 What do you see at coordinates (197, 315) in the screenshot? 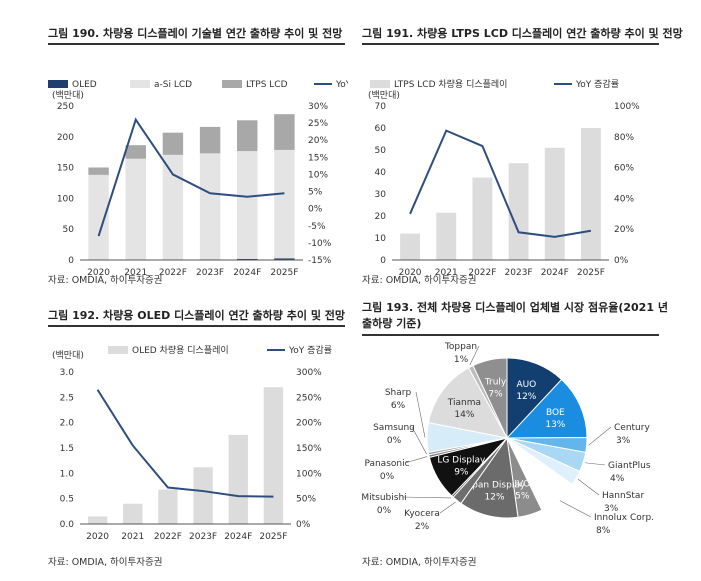
I see `chart-title-192: 그림 192. 차량용 OLED 디스플레이 연간 출하량 추이 및 전망` at bounding box center [197, 315].